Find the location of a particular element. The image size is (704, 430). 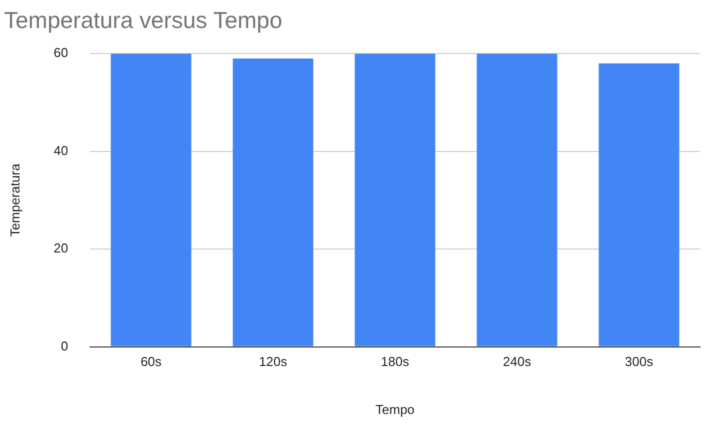

x-tick-label: 180s is located at coordinates (395, 362).